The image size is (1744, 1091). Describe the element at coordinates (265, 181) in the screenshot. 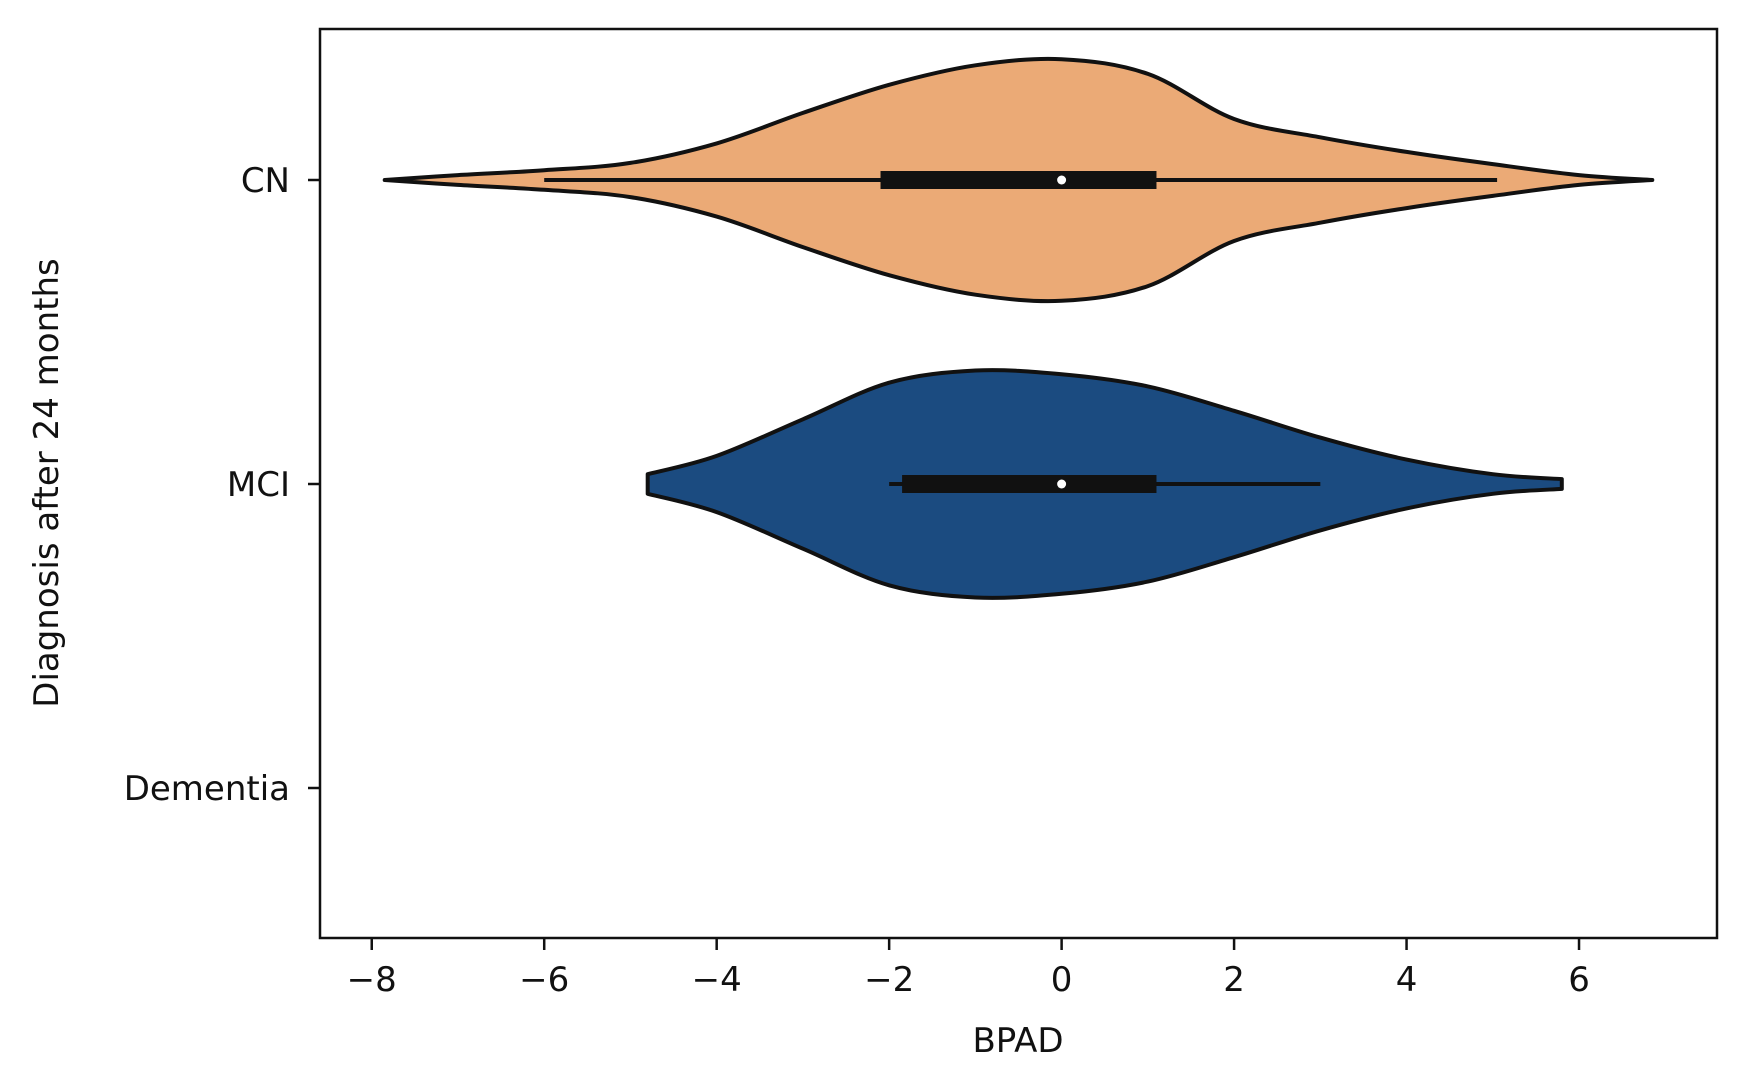

I see `y-tick-label-cn: CN` at that location.